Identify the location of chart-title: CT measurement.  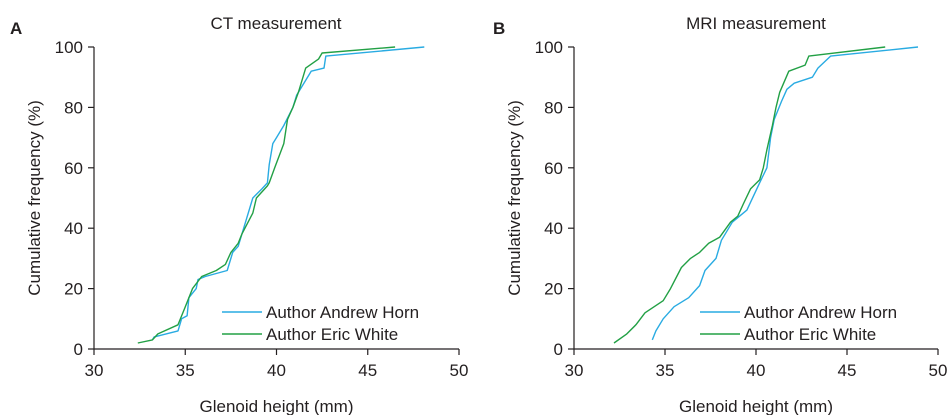
(275, 23).